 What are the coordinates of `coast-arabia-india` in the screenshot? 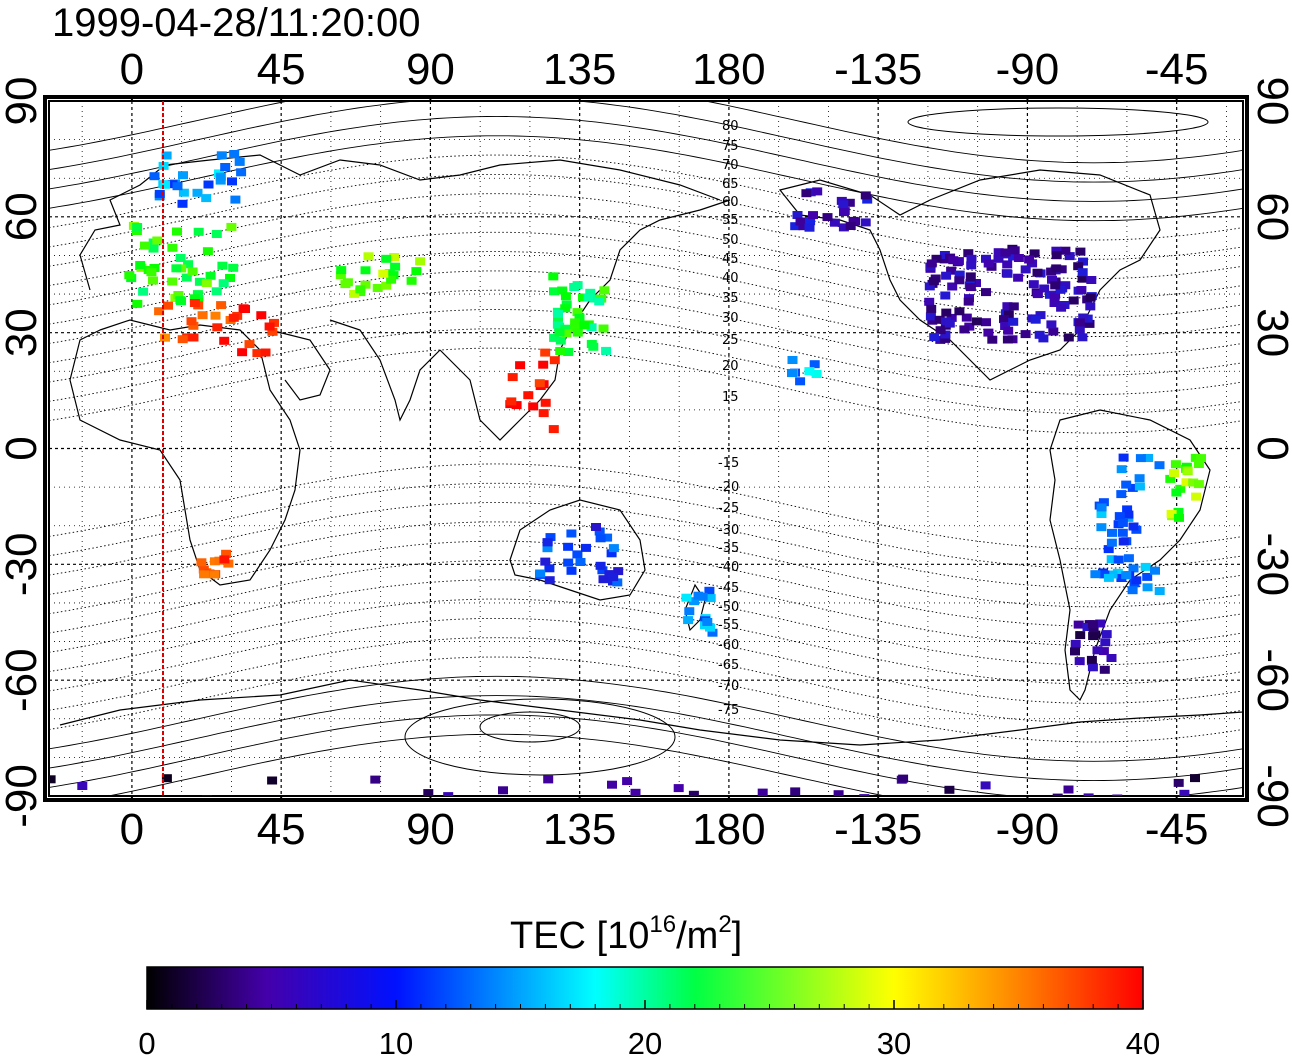 It's located at (355, 370).